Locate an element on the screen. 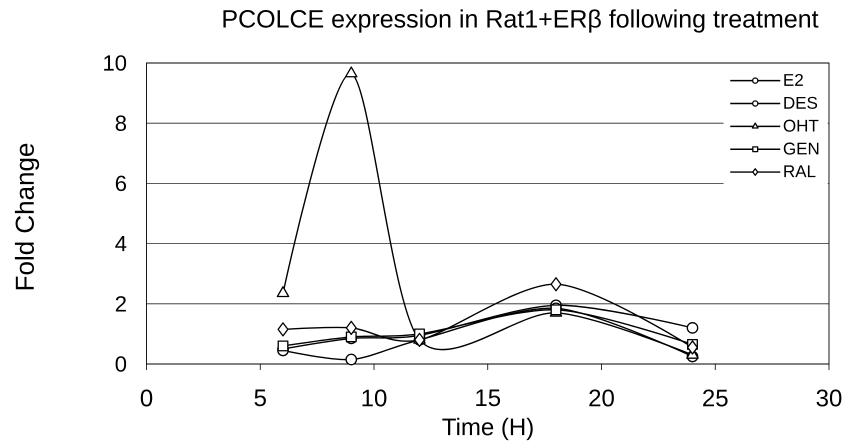 The height and width of the screenshot is (447, 849). legend-label: GEN is located at coordinates (801, 148).